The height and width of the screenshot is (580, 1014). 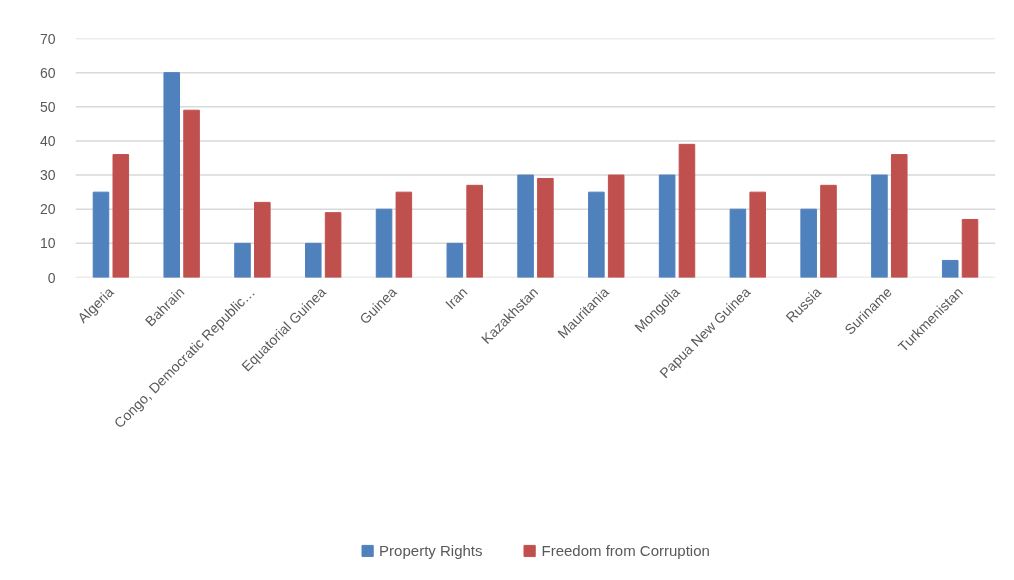 What do you see at coordinates (47, 243) in the screenshot?
I see `y-tick-label: 10` at bounding box center [47, 243].